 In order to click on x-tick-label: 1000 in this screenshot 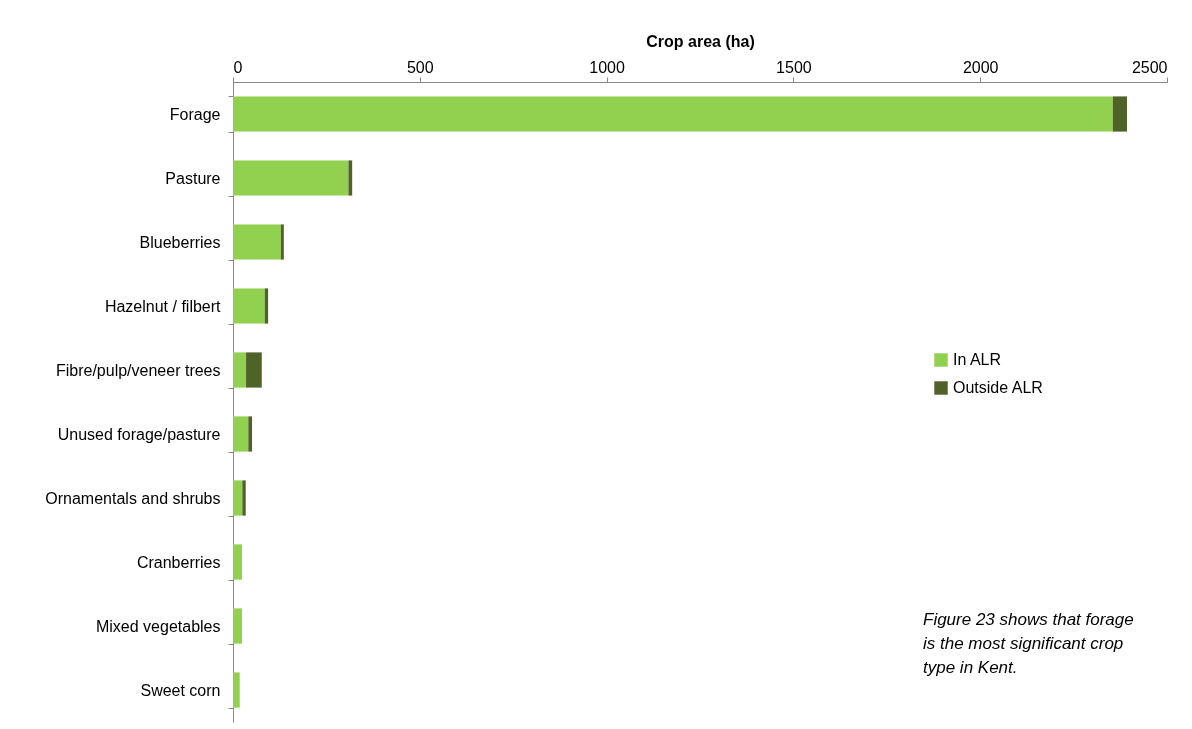, I will do `click(607, 67)`.